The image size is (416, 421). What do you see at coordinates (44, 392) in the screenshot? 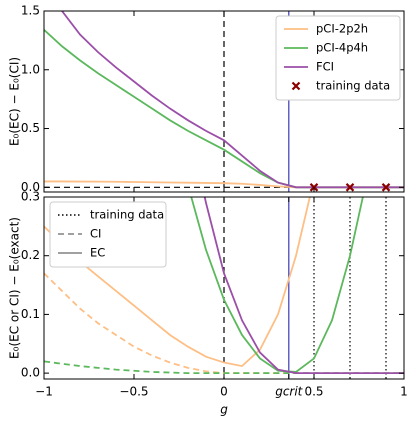
I see `x-tick-label: −1` at bounding box center [44, 392].